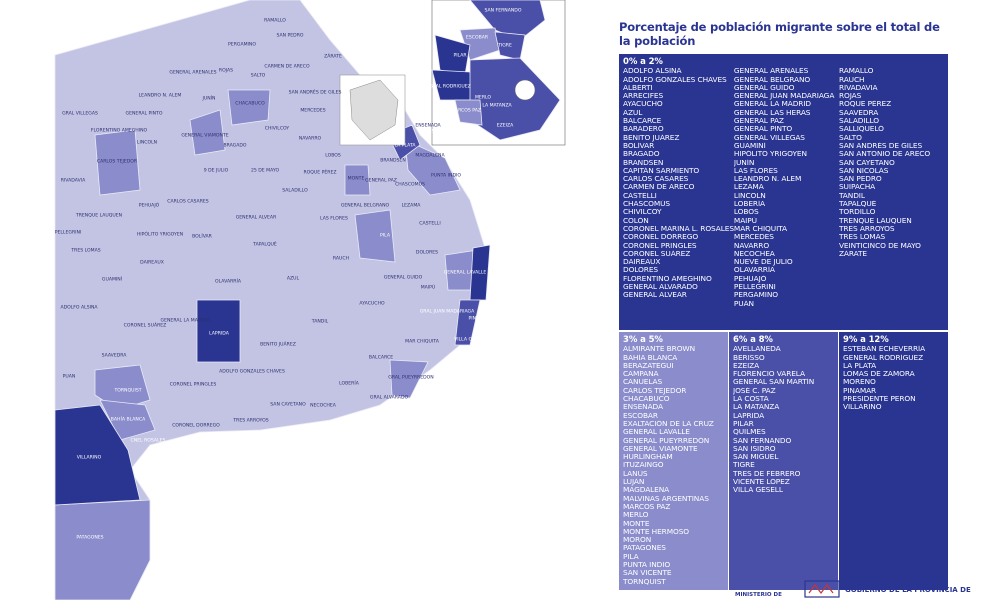  Describe the element at coordinates (772, 79) in the screenshot. I see `legend-item: GENERAL BELGRANO` at that location.